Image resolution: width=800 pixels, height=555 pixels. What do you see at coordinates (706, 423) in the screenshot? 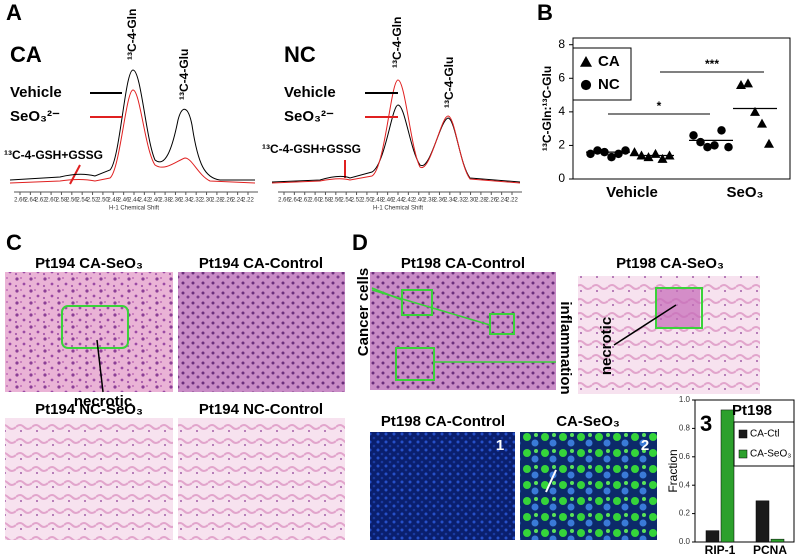
I see `chart-number: 3` at bounding box center [706, 423].